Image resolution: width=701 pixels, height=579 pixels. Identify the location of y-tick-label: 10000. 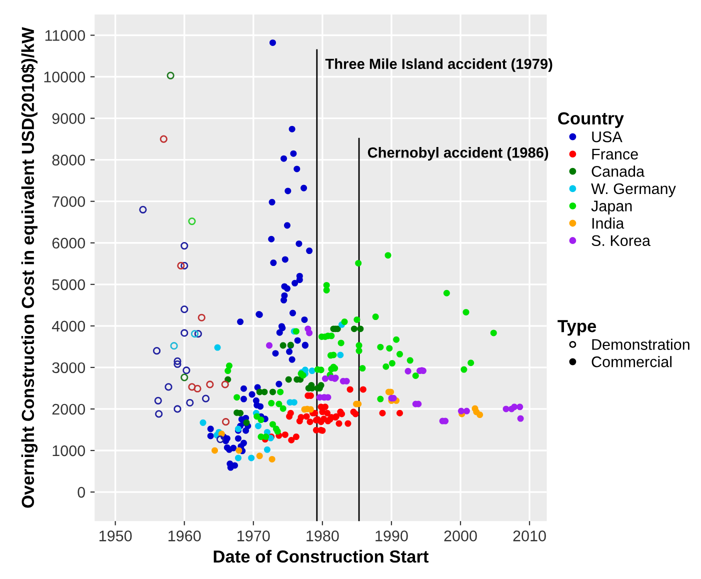
(65, 77).